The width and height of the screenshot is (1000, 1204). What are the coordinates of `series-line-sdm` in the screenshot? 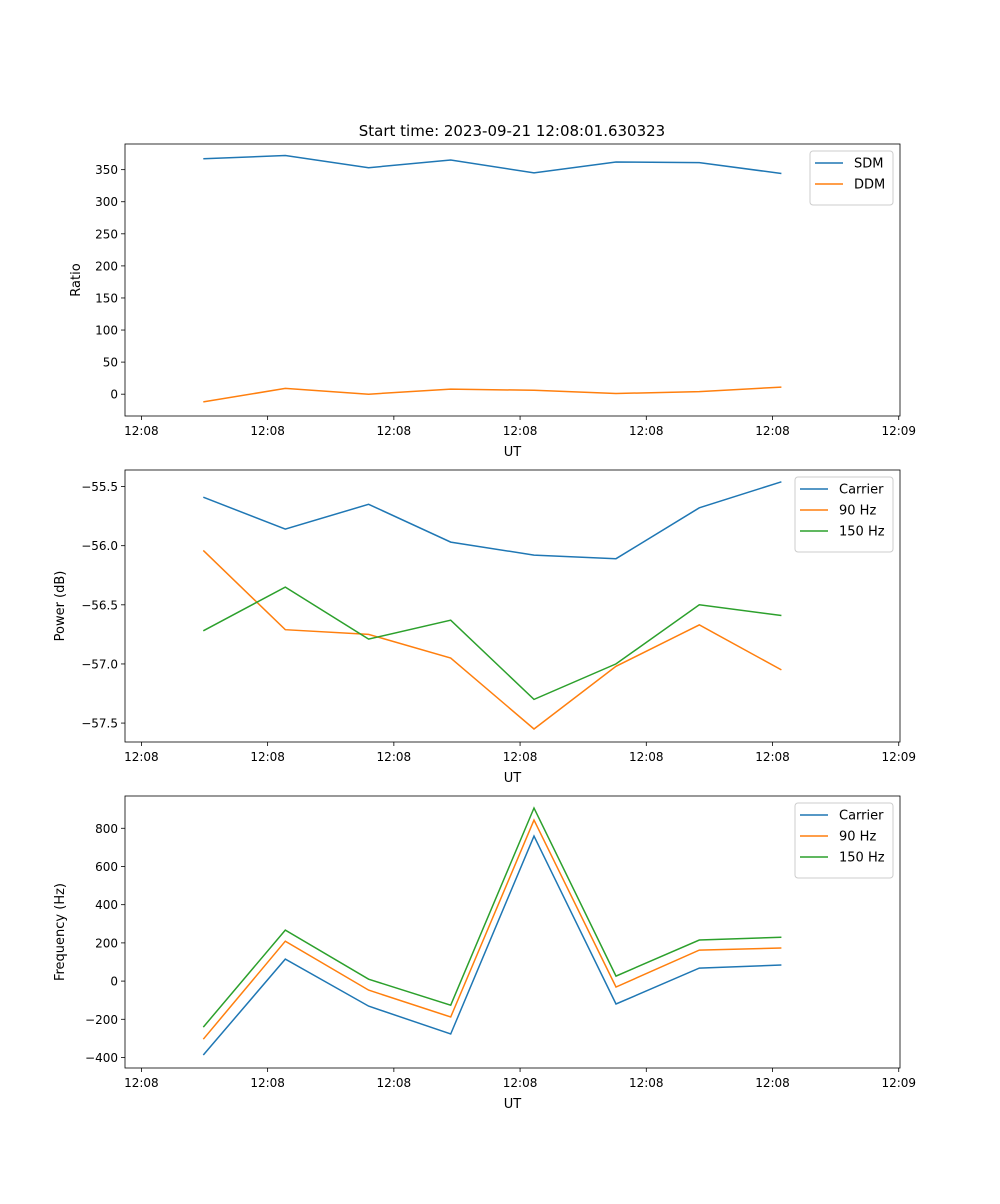 It's located at (492, 164).